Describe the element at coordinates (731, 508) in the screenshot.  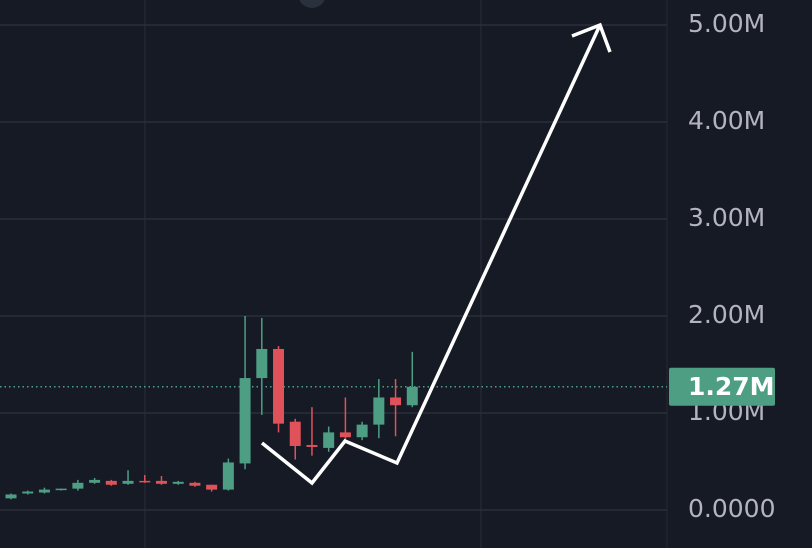
I see `y-tick-label: 0.0000` at that location.